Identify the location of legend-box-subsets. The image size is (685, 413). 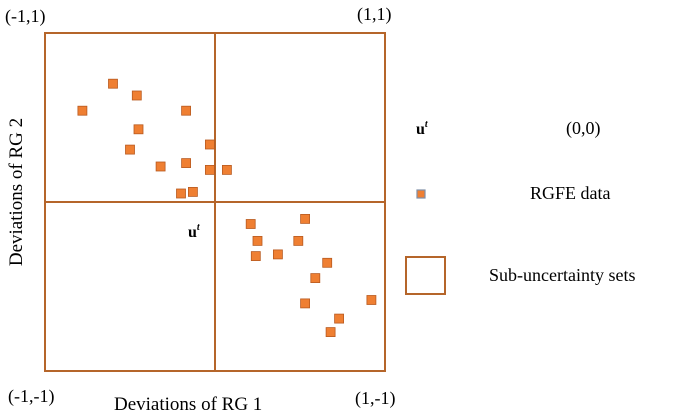
(425, 275).